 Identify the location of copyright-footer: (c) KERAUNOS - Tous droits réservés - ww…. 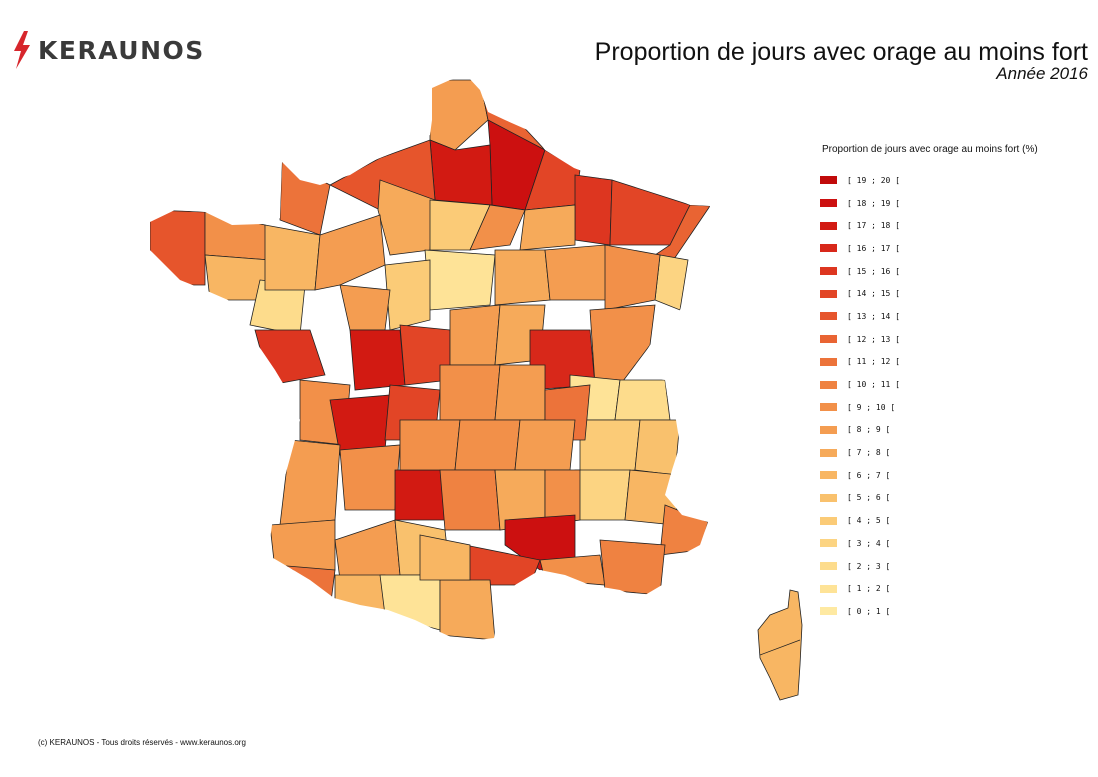
(142, 742).